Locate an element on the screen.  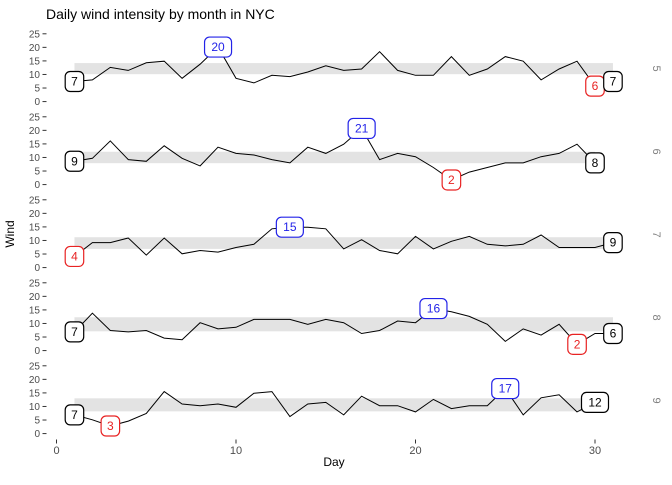
annotation-last: 8 is located at coordinates (595, 163).